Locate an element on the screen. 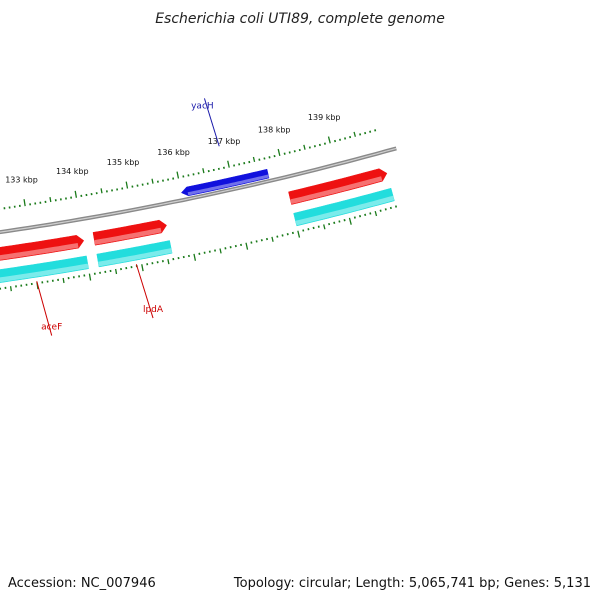  yacH-gene-highlight is located at coordinates (228, 185).